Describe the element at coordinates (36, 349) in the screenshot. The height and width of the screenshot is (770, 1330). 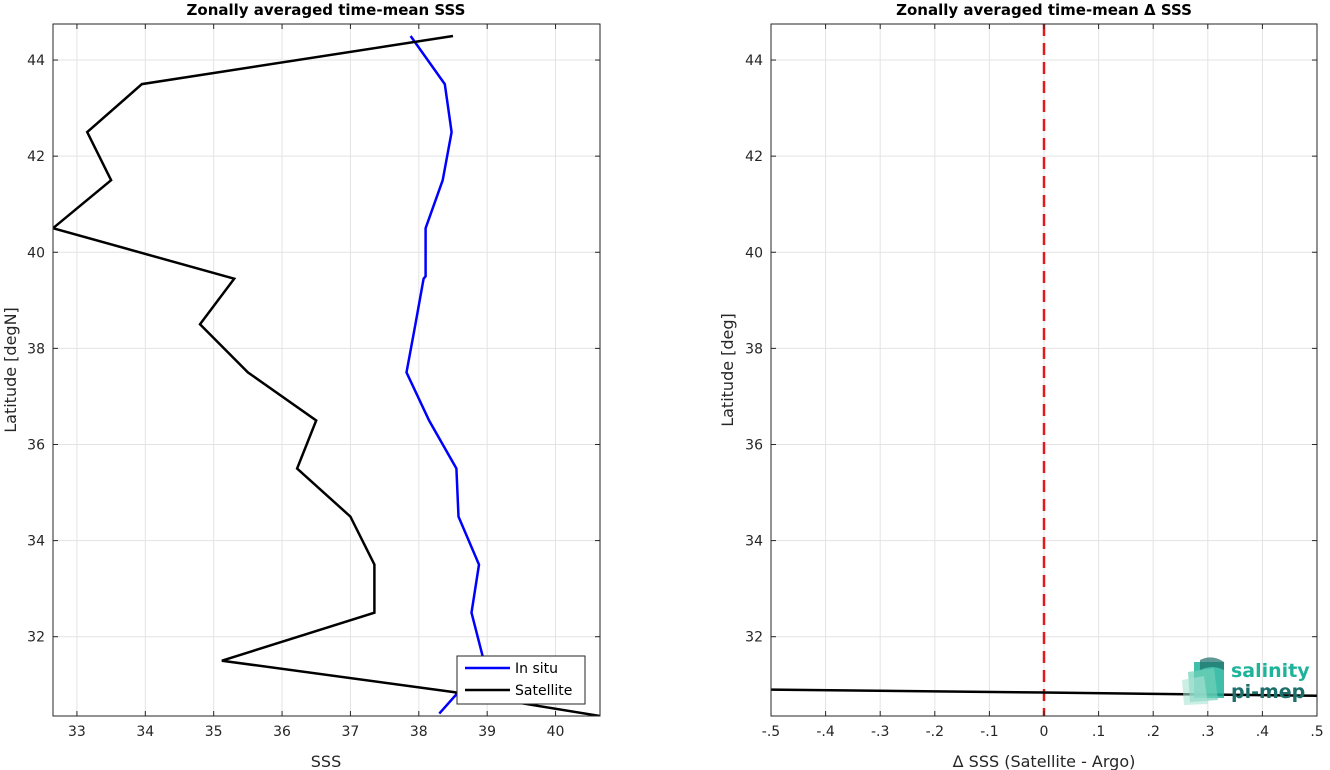
I see `sss-ytick-label: 38` at that location.